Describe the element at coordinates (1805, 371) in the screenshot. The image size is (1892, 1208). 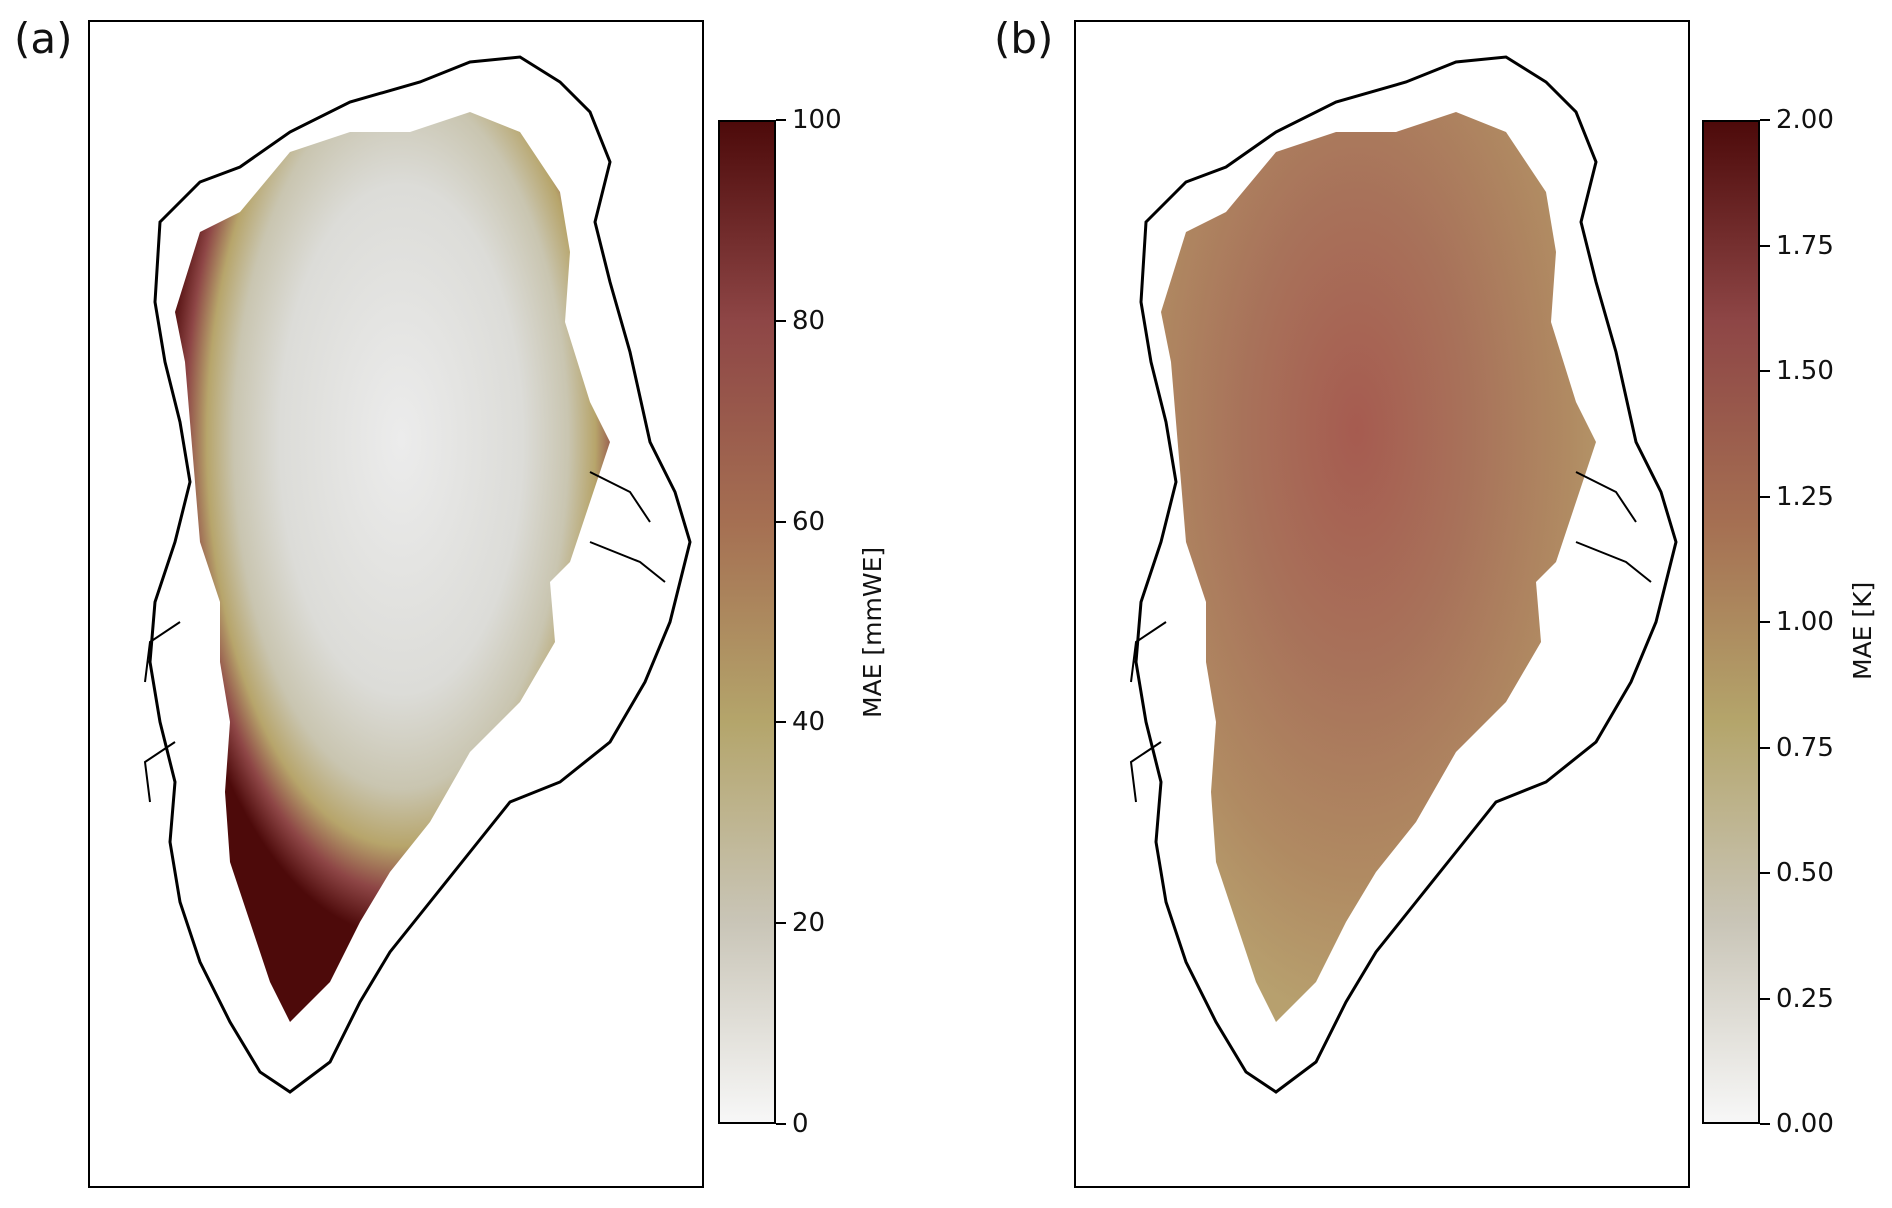
I see `colorbar-tick-label: 1.50` at that location.